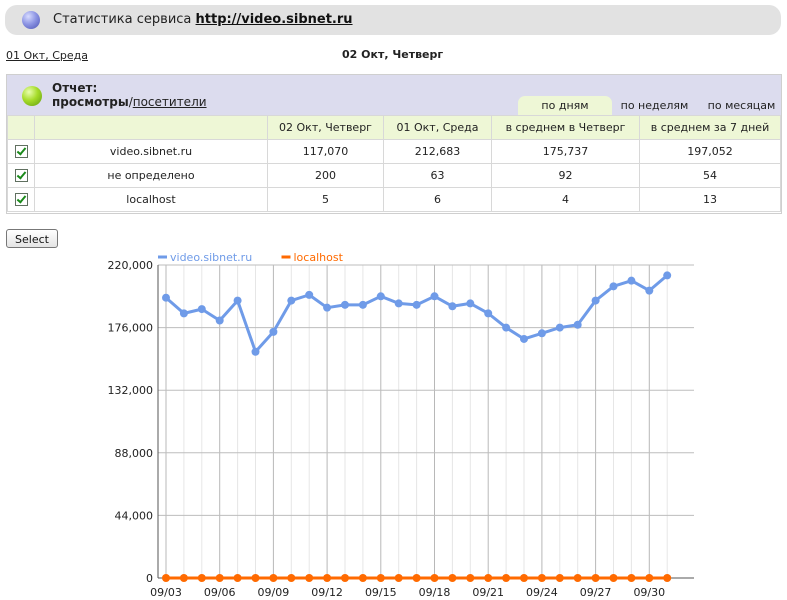  What do you see at coordinates (151, 151) in the screenshot?
I see `row-name: video.sibnet.ru` at bounding box center [151, 151].